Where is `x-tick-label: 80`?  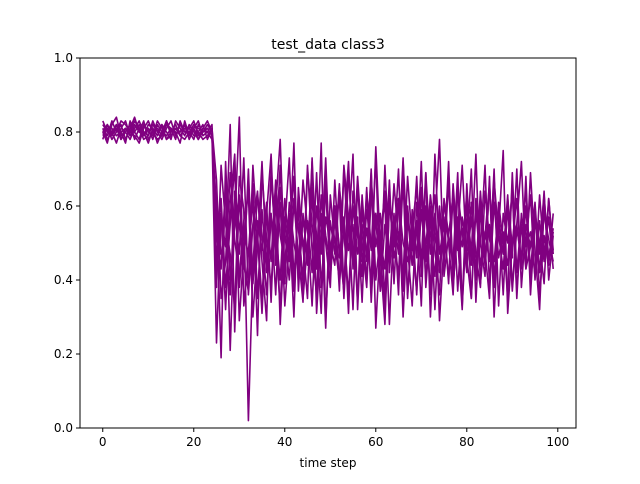
x-tick-label: 80 is located at coordinates (466, 442).